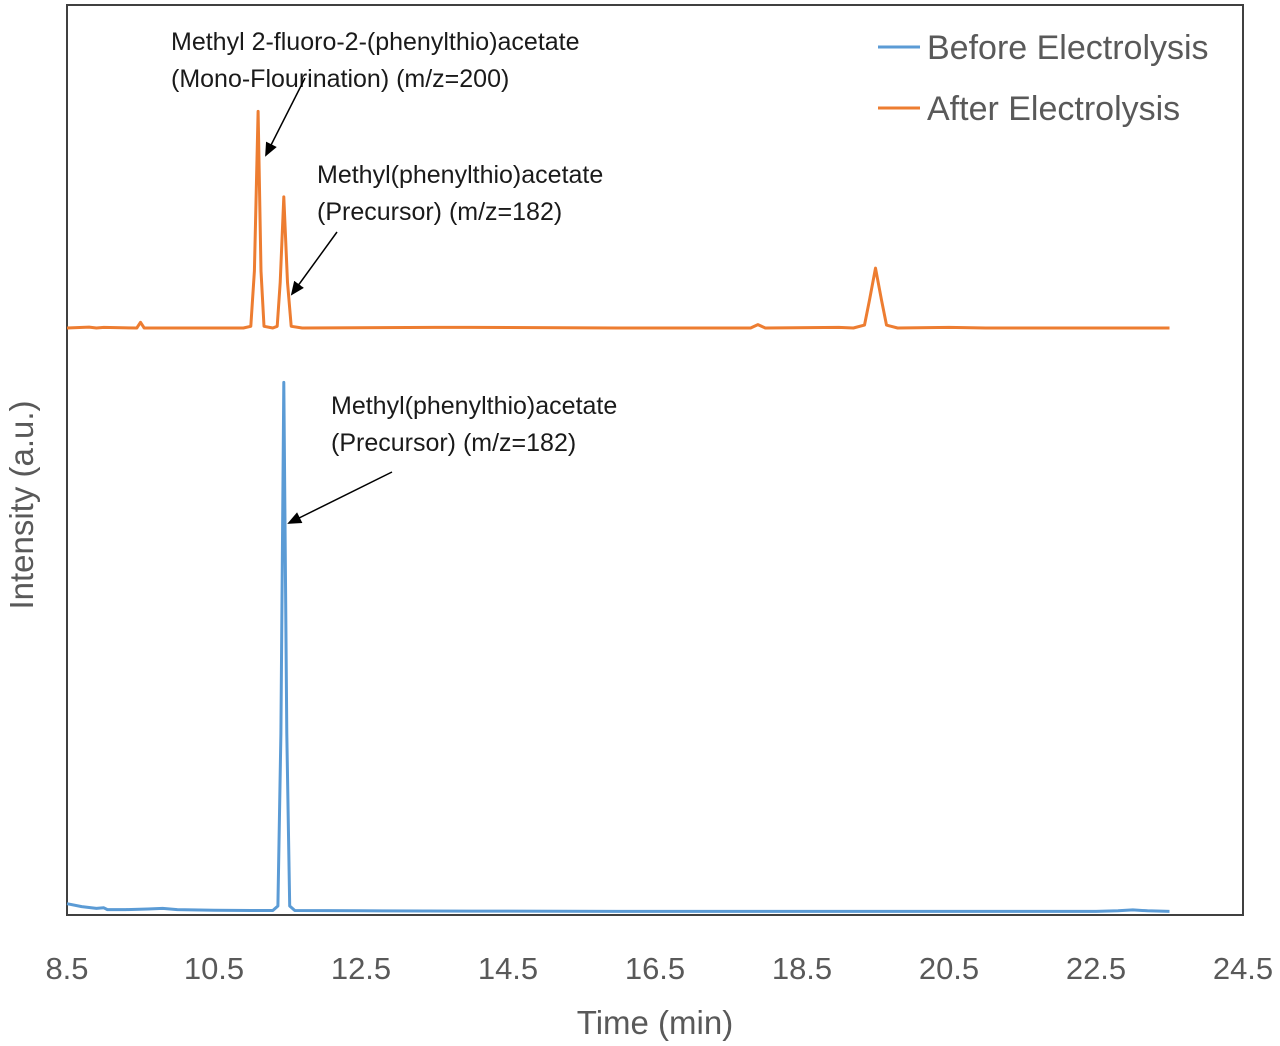 The height and width of the screenshot is (1046, 1280). Describe the element at coordinates (802, 968) in the screenshot. I see `x-tick-label: 18.5` at that location.